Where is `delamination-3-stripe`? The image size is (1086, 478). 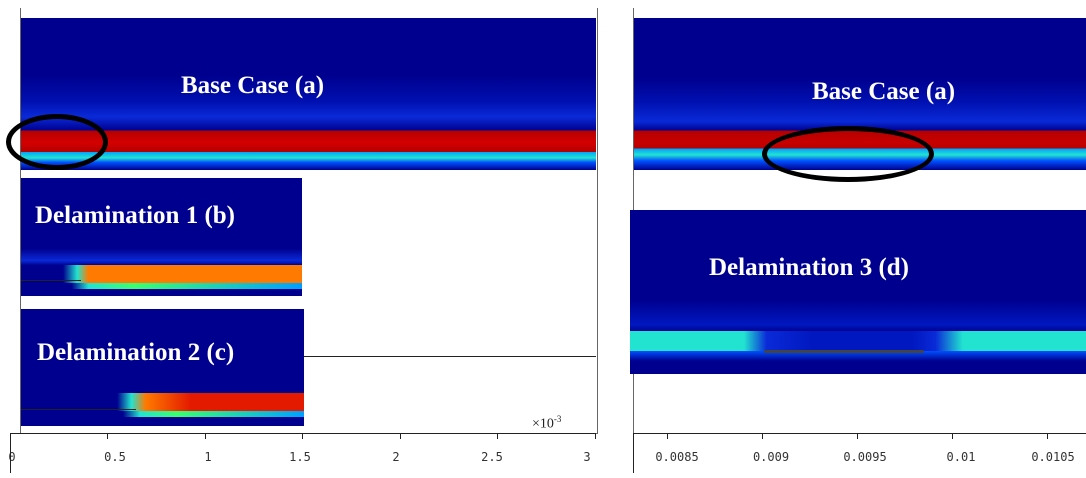
delamination-3-stripe is located at coordinates (858, 341).